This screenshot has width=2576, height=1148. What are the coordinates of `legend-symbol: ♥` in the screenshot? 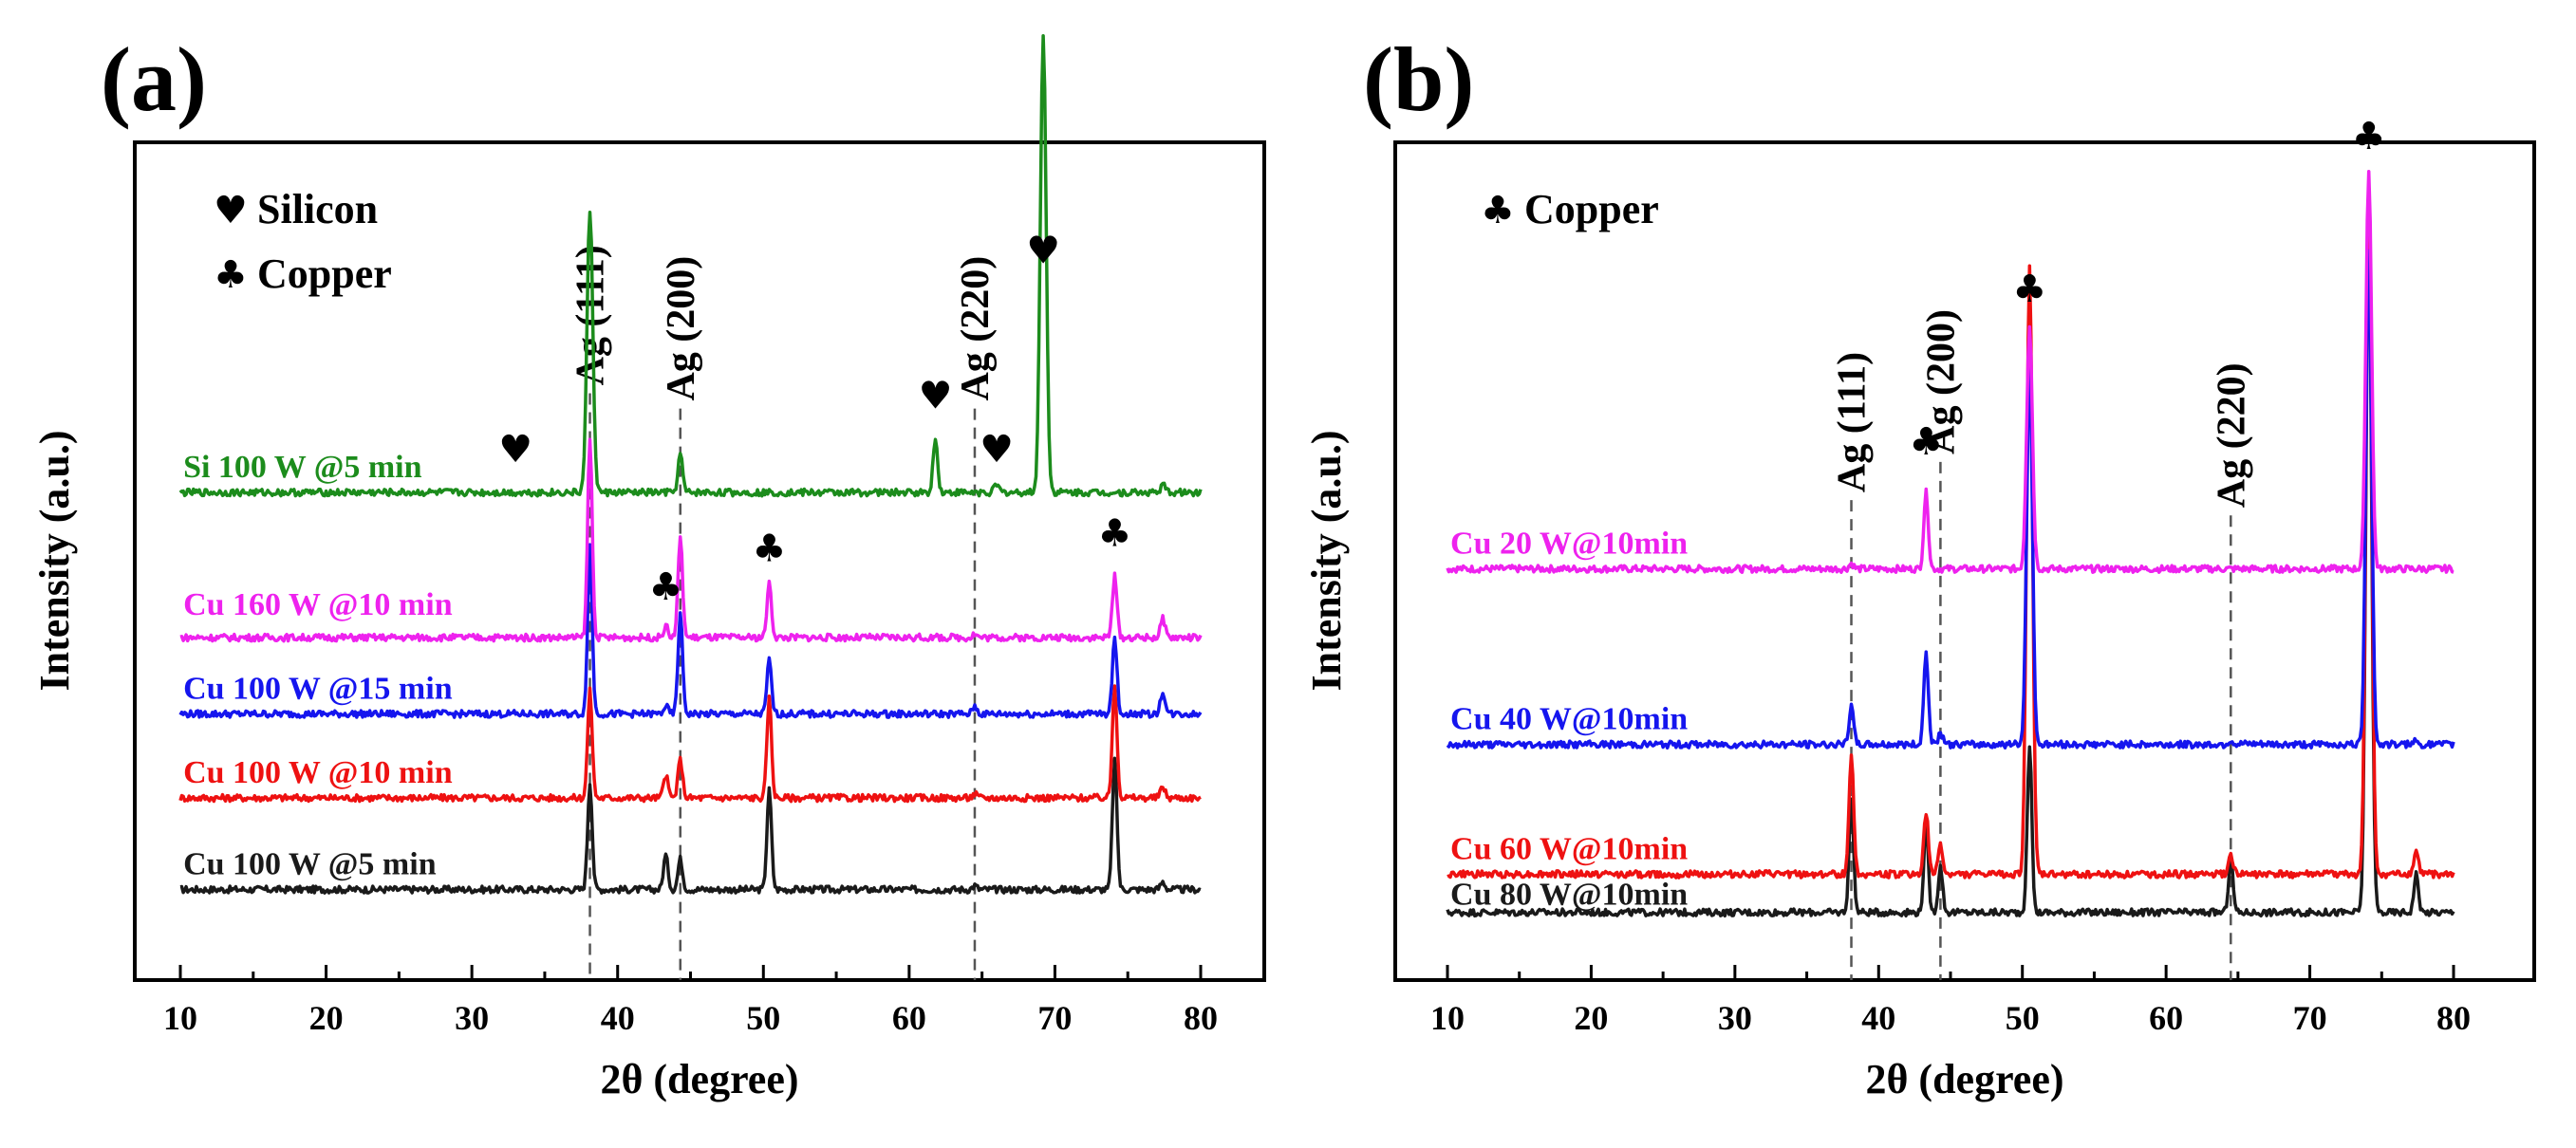 It's located at (231, 210).